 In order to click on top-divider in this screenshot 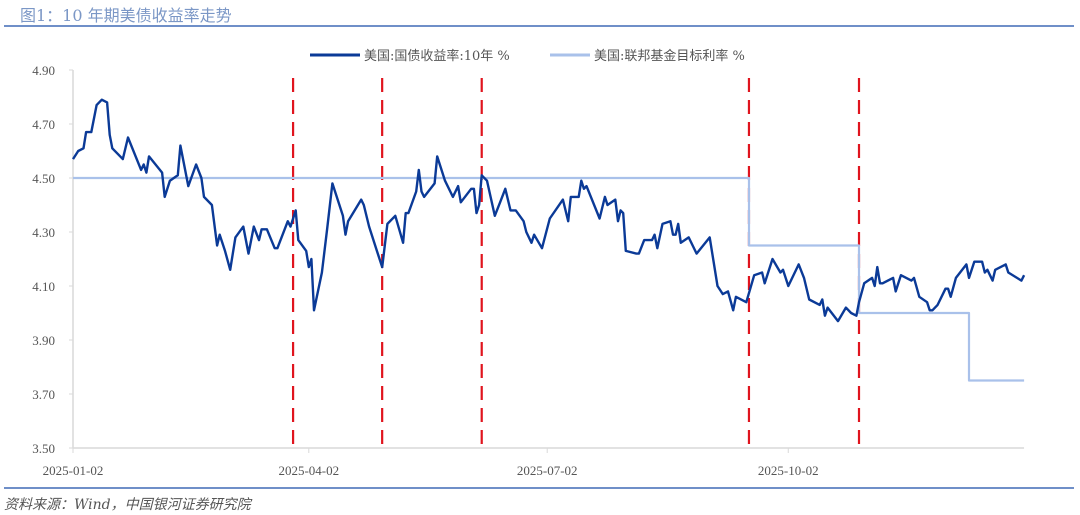, I will do `click(539, 26)`.